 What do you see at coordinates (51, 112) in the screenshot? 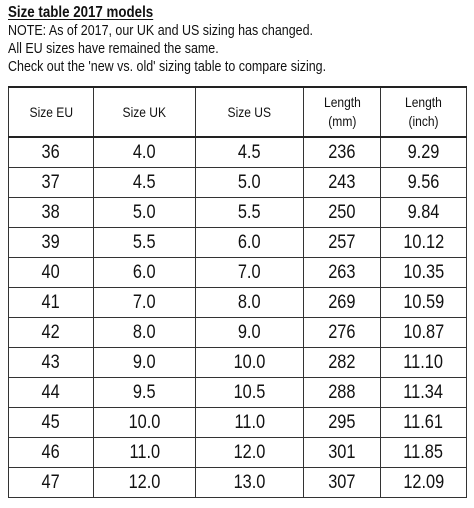
I see `header-size-eu: Size EU` at bounding box center [51, 112].